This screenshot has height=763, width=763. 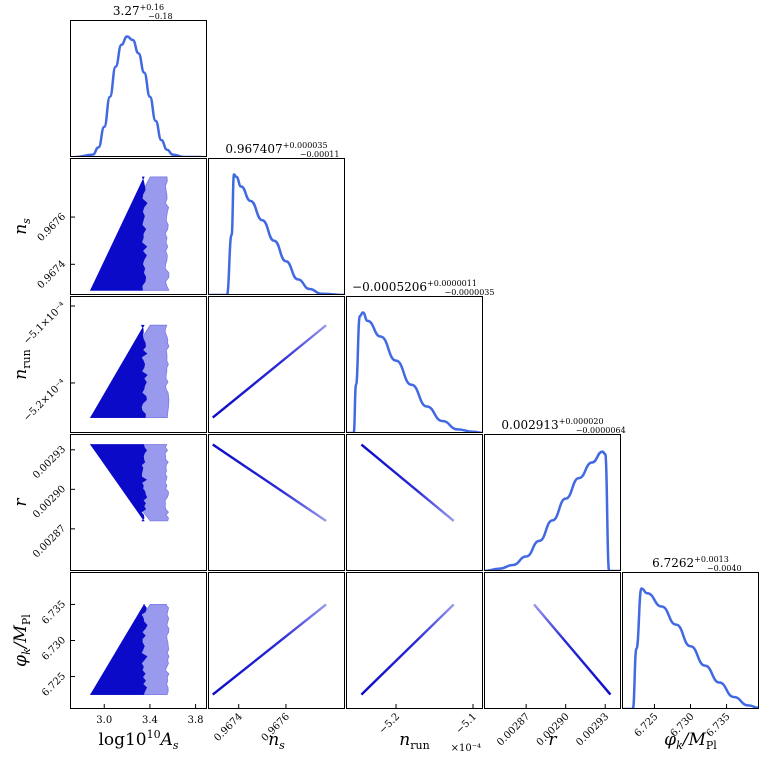 What do you see at coordinates (45, 323) in the screenshot?
I see `y-tick-label: −5.1×10⁻⁴` at bounding box center [45, 323].